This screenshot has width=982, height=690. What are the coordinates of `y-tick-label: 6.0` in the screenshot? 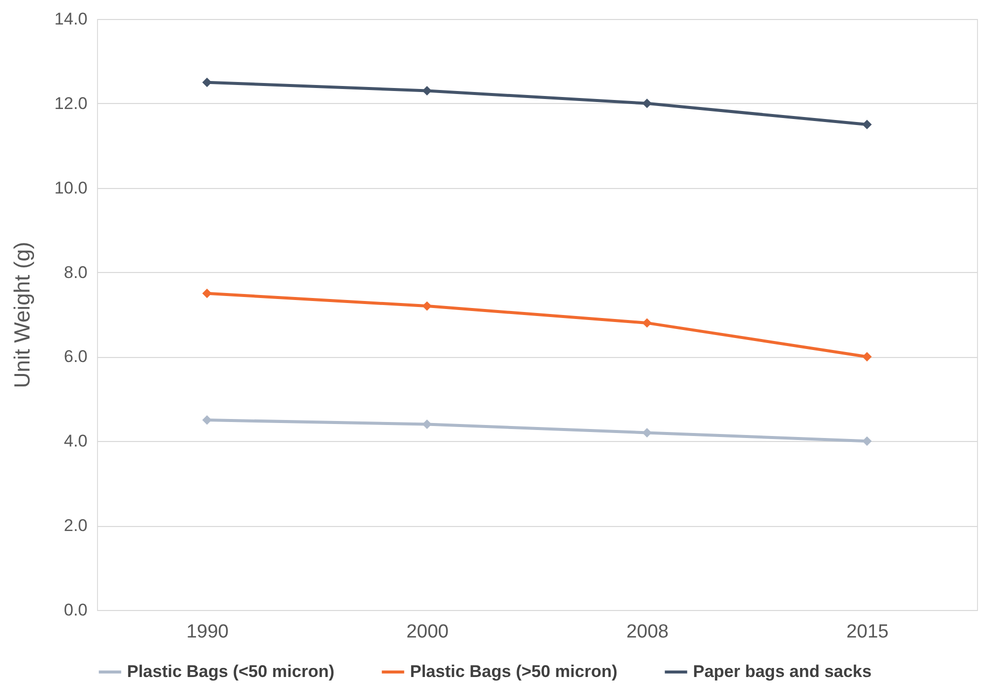 It's located at (76, 356).